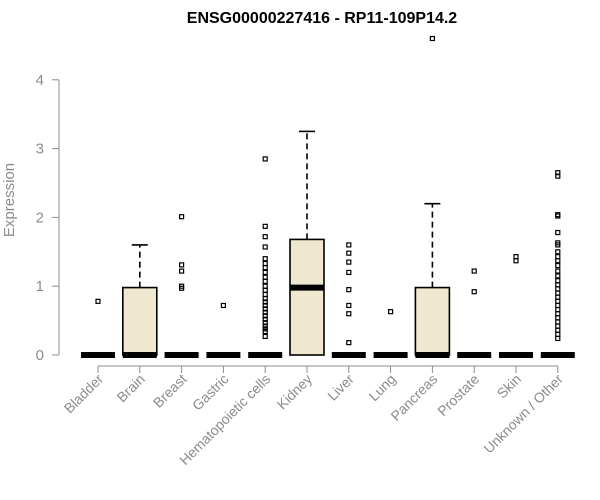  What do you see at coordinates (170, 391) in the screenshot?
I see `x-tick-label: Breast` at bounding box center [170, 391].